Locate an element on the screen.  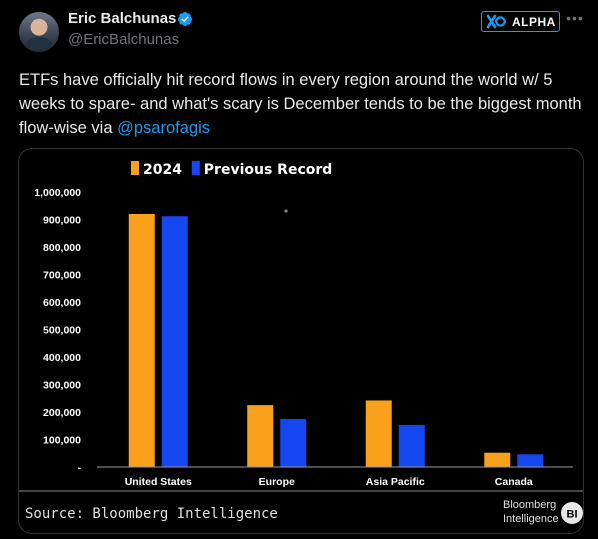
chart-source: Source: Bloomberg Intelligence is located at coordinates (151, 514).